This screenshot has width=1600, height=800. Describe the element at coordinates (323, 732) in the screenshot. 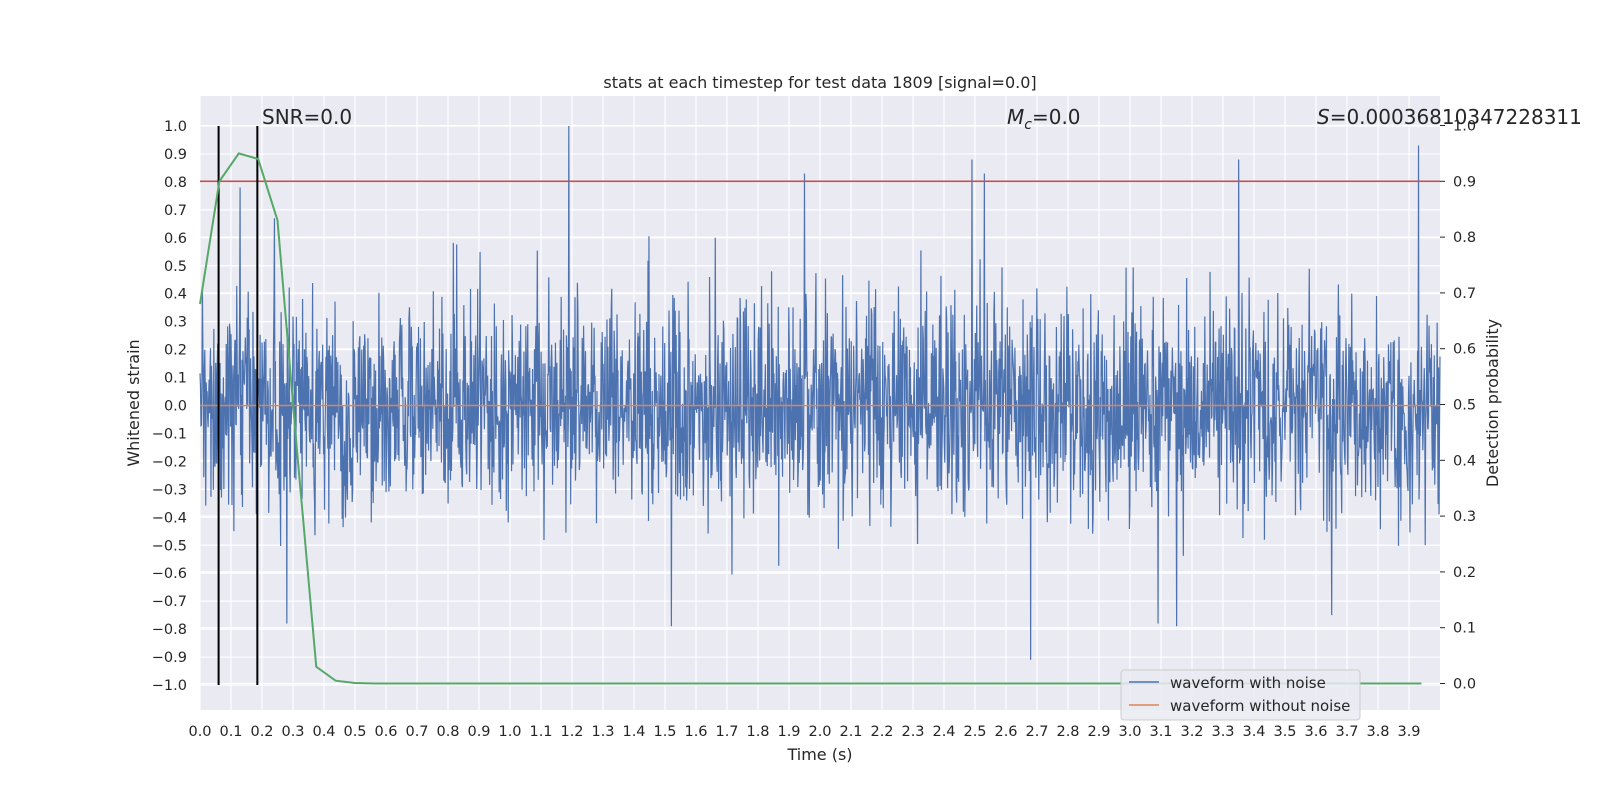

I see `x-tick-label: 0.4` at that location.